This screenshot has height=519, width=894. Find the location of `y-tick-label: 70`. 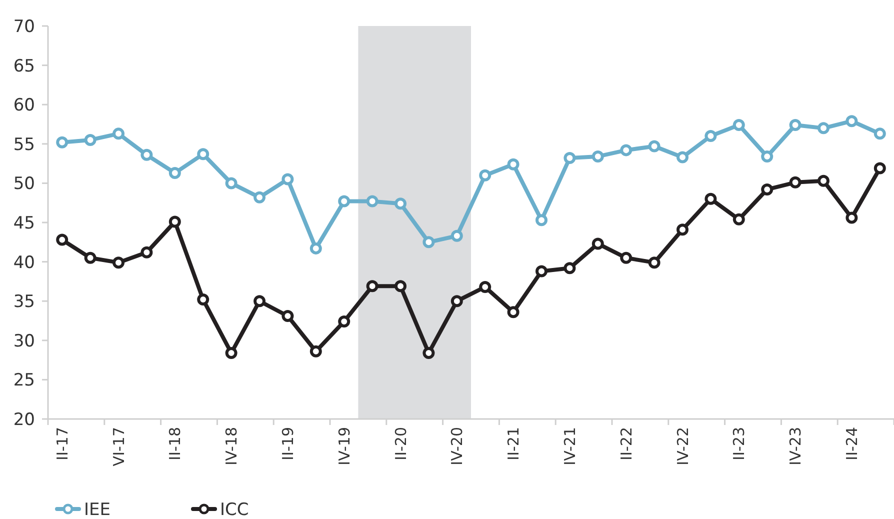

y-tick-label: 70 is located at coordinates (24, 26).